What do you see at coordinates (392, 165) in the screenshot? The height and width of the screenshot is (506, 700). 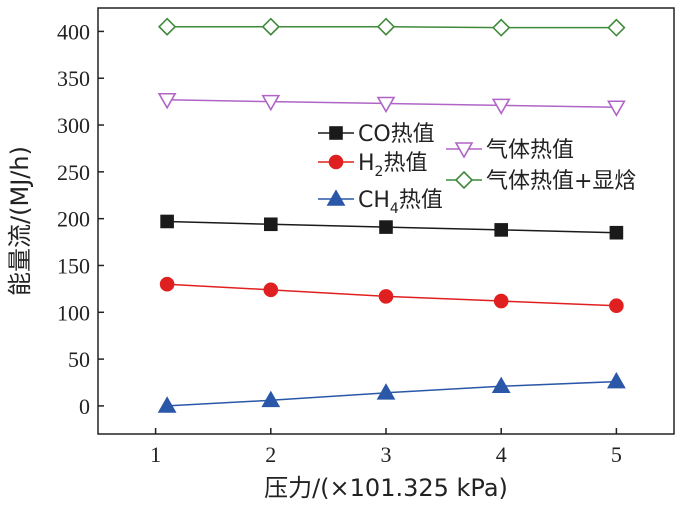 I see `legend-label: H2热值` at bounding box center [392, 165].